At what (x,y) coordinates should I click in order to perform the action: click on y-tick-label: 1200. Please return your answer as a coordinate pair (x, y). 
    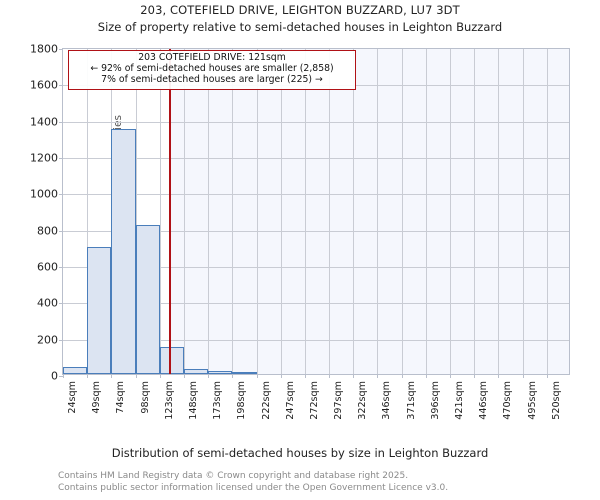
    Looking at the image, I should click on (44, 158).